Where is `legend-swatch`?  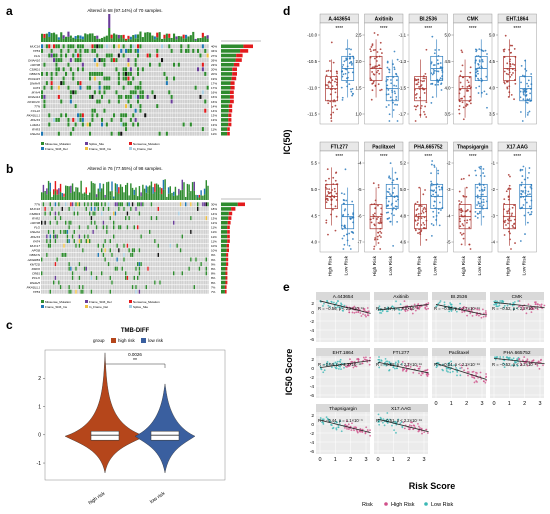
legend-swatch is located at coordinates (42, 143).